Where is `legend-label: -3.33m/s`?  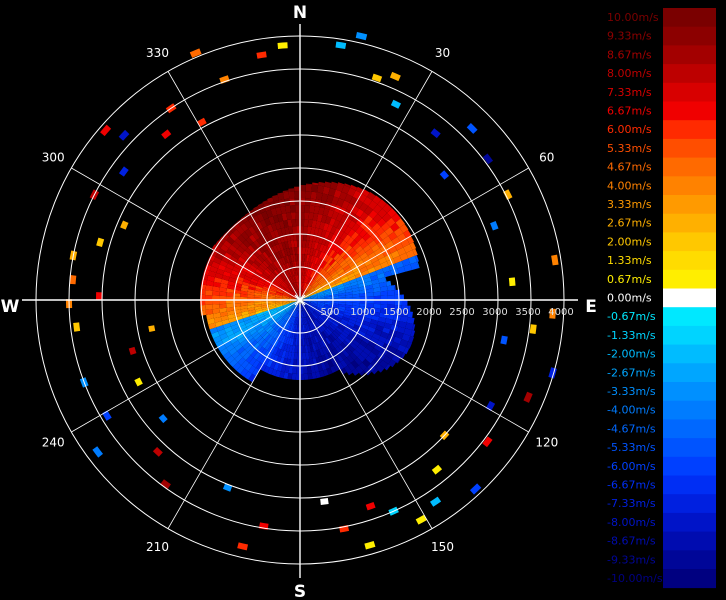
legend-label: -3.33m/s is located at coordinates (631, 391).